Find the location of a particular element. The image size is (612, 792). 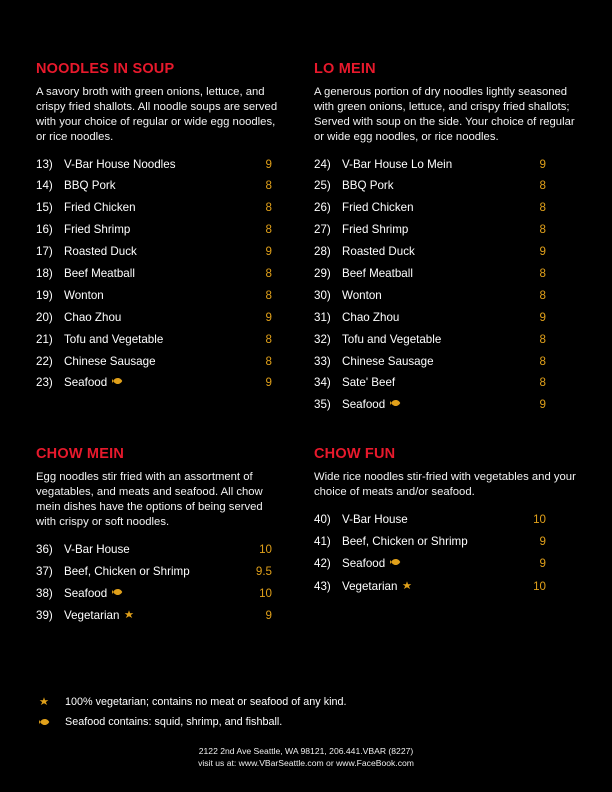

menu-item-name: Beef, Chicken or Shrimp is located at coordinates (159, 571).